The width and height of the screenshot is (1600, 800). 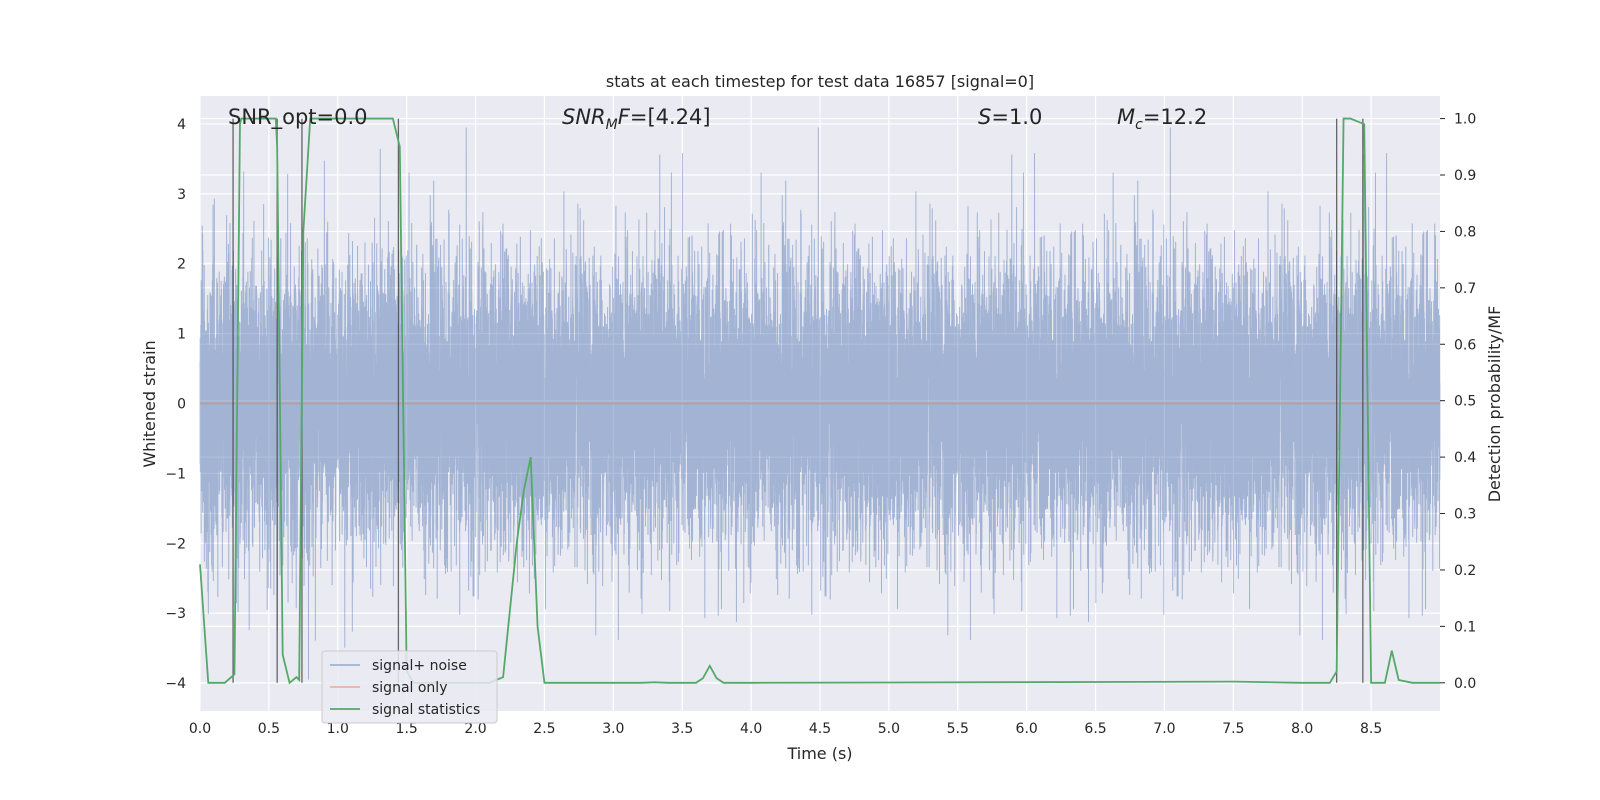 What do you see at coordinates (1302, 729) in the screenshot?
I see `x-tick-label-16: 8.0` at bounding box center [1302, 729].